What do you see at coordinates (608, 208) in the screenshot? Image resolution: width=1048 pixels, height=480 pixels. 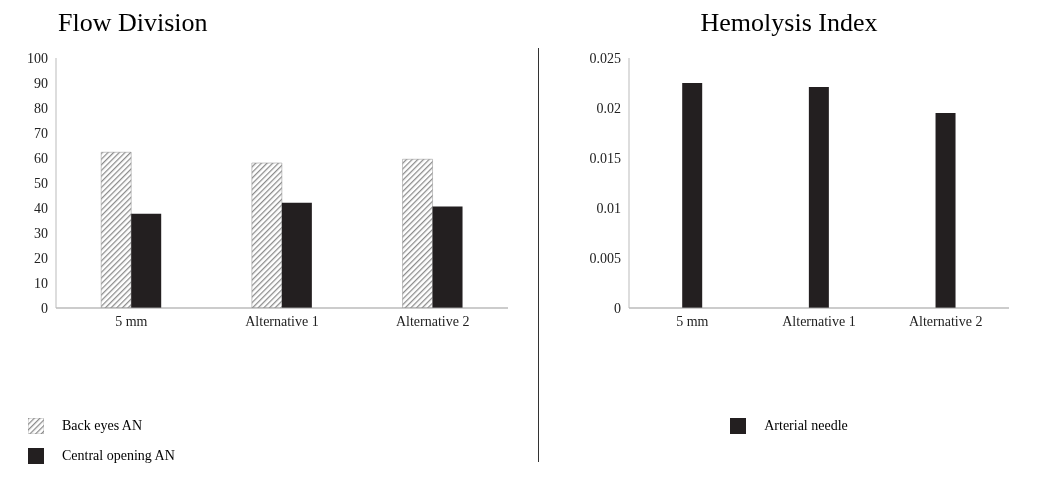 I see `y-tick-label: 0.01` at bounding box center [608, 208].